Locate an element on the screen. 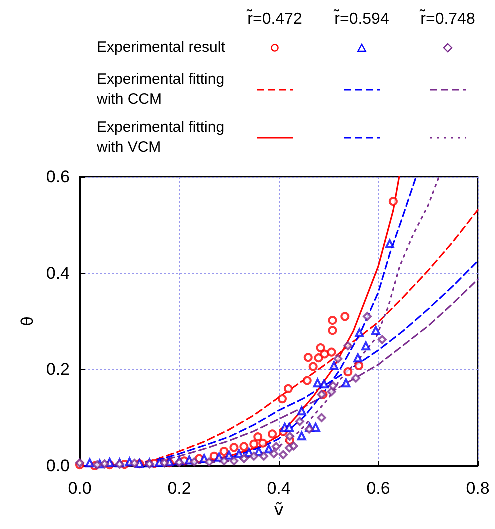 This screenshot has height=529, width=495. y-tick-label: 0.6 is located at coordinates (58, 177).